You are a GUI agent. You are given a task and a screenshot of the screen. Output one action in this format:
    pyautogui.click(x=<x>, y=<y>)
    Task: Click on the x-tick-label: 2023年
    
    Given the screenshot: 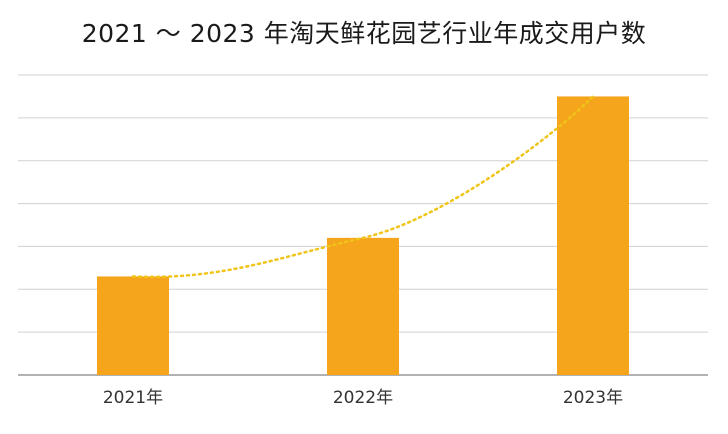 What is the action you would take?
    pyautogui.click(x=593, y=398)
    